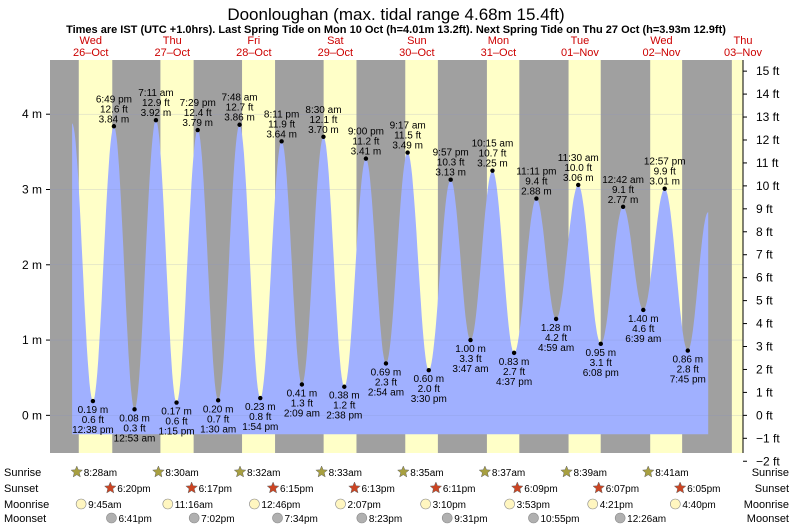 Image resolution: width=793 pixels, height=525 pixels. Describe the element at coordinates (344, 406) in the screenshot. I see `tide-label-line: 1.2 ft` at that location.